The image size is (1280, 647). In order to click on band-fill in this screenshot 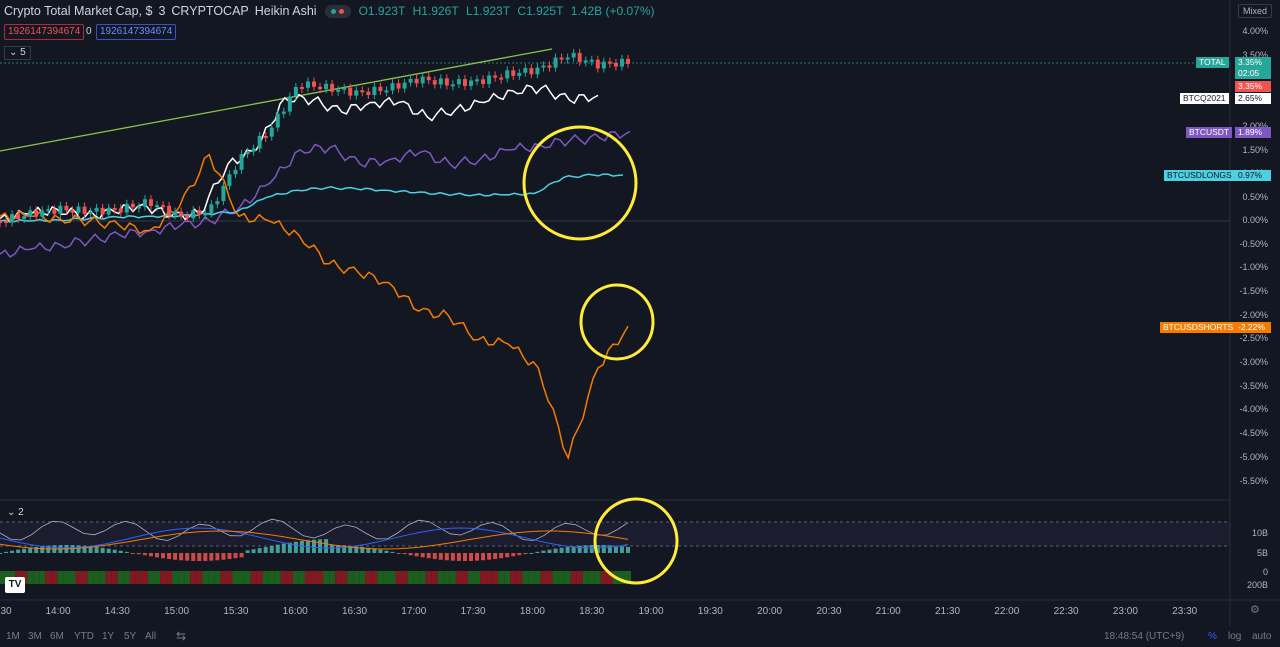, I will do `click(615, 534)`.